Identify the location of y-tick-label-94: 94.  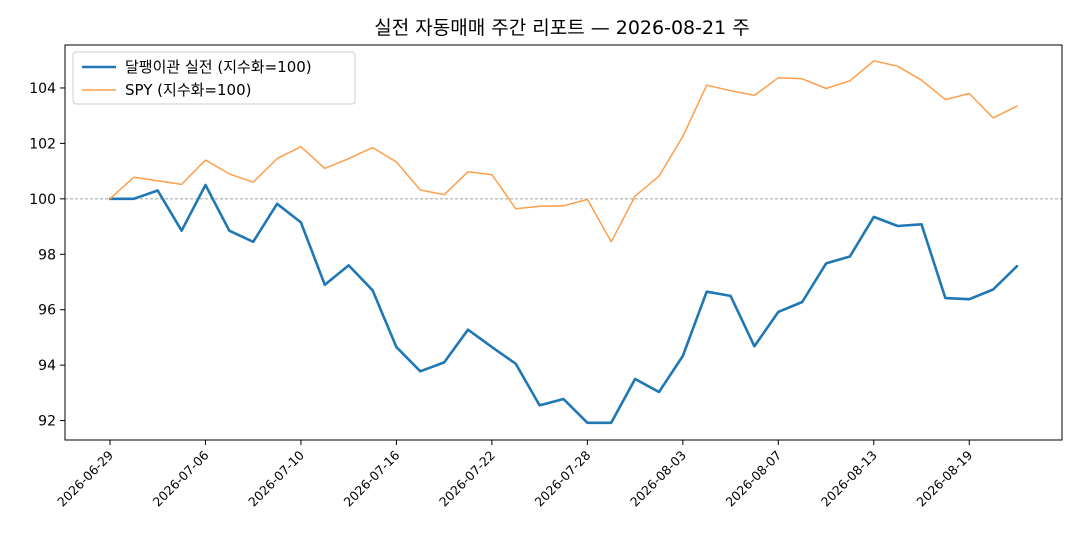
(47, 366).